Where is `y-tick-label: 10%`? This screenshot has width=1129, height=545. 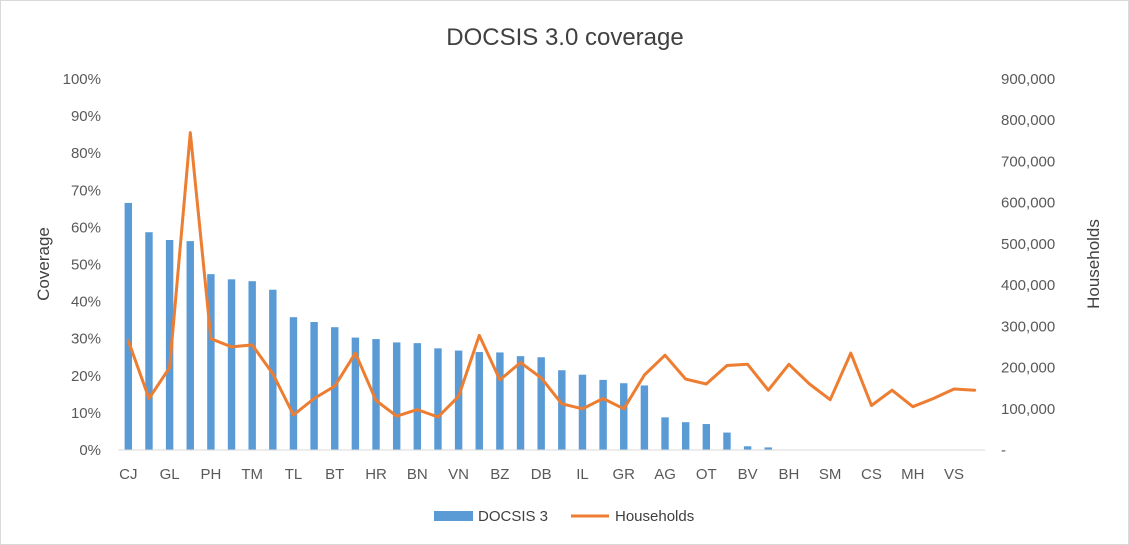
y-tick-label: 10% is located at coordinates (86, 413).